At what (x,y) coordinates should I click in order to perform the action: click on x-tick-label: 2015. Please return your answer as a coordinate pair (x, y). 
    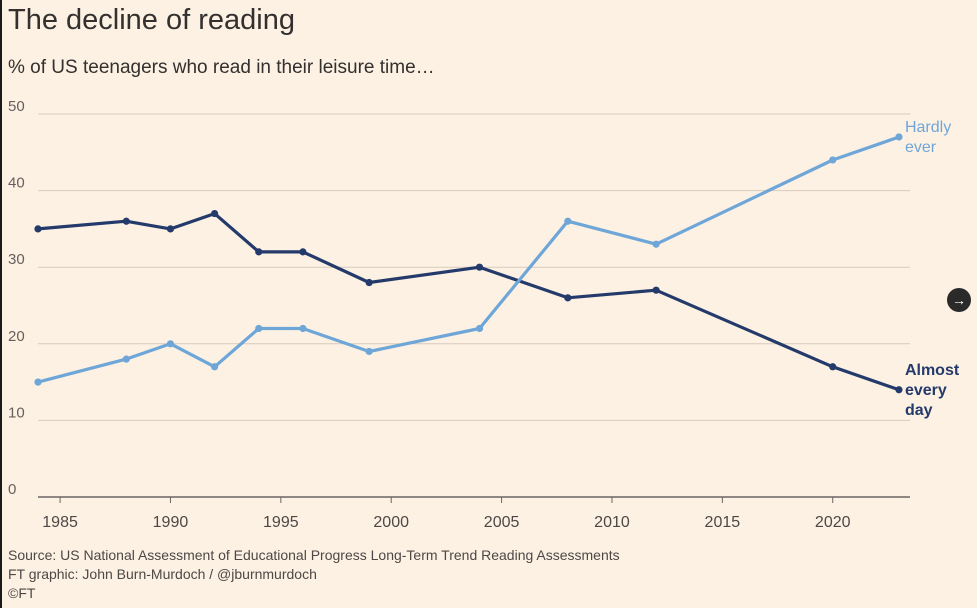
    Looking at the image, I should click on (723, 522).